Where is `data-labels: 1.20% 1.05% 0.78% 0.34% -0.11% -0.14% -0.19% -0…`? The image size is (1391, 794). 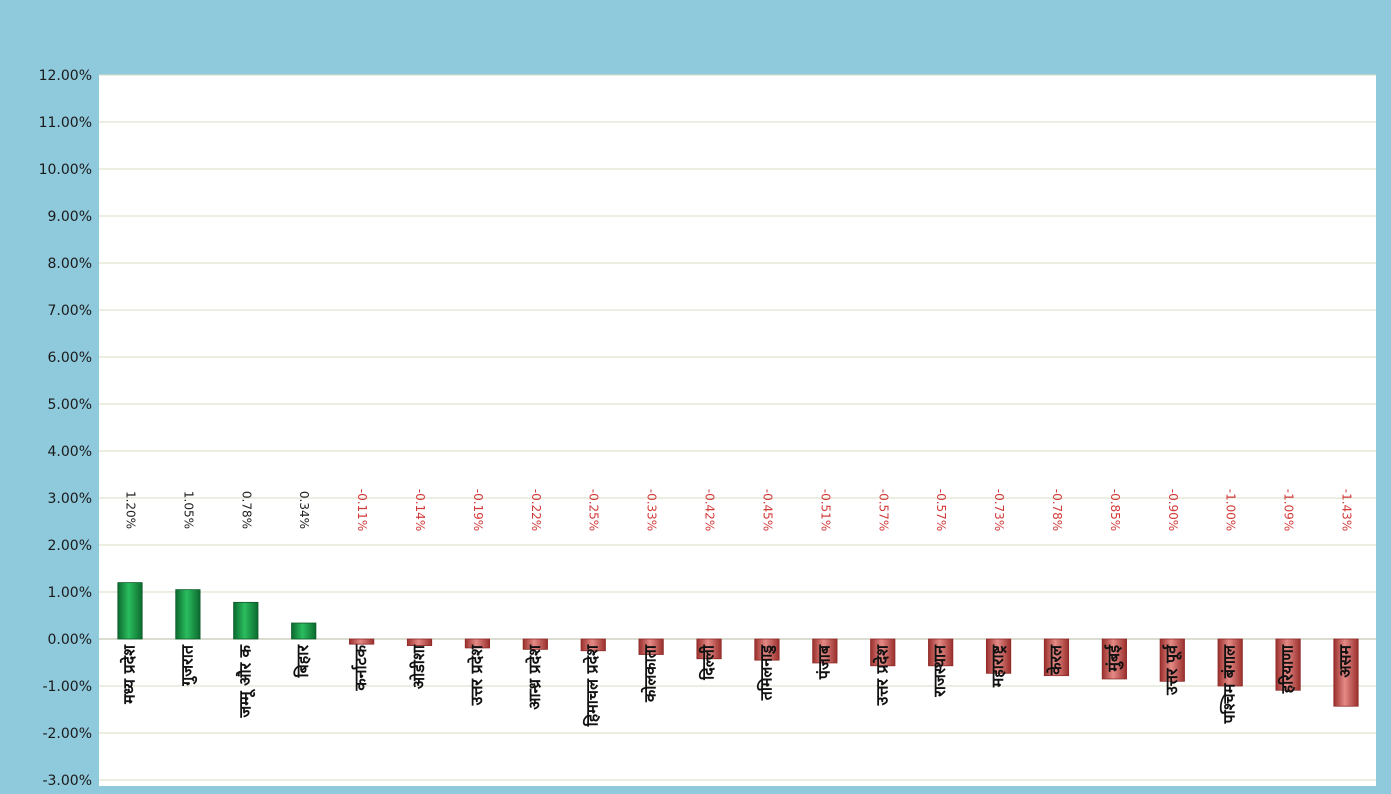 data-labels: 1.20% 1.05% 0.78% 0.34% -0.11% -0.14% -0.19% -0… is located at coordinates (739, 510).